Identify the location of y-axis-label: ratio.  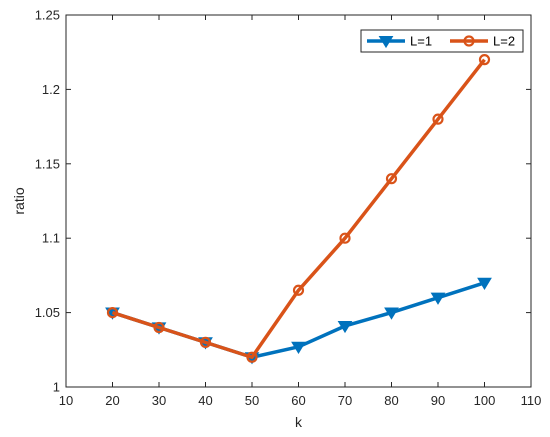
(19, 200).